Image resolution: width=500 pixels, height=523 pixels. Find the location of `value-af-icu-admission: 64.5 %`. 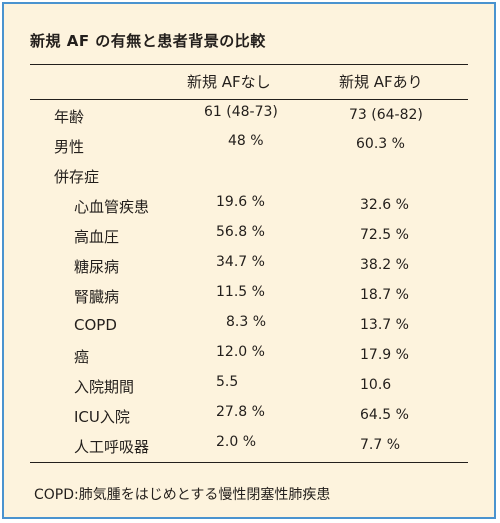

value-af-icu-admission: 64.5 % is located at coordinates (384, 415).